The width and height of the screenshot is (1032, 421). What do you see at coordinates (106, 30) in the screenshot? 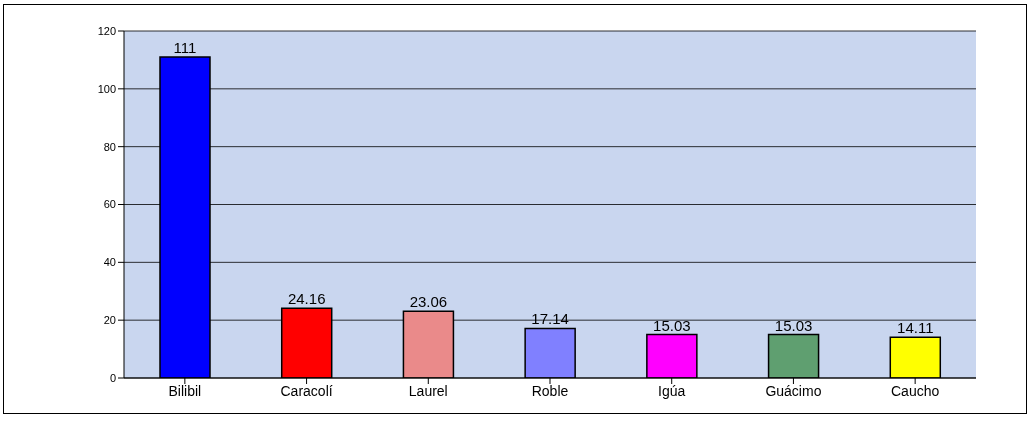
I see `y-tick-label: 120` at bounding box center [106, 30].